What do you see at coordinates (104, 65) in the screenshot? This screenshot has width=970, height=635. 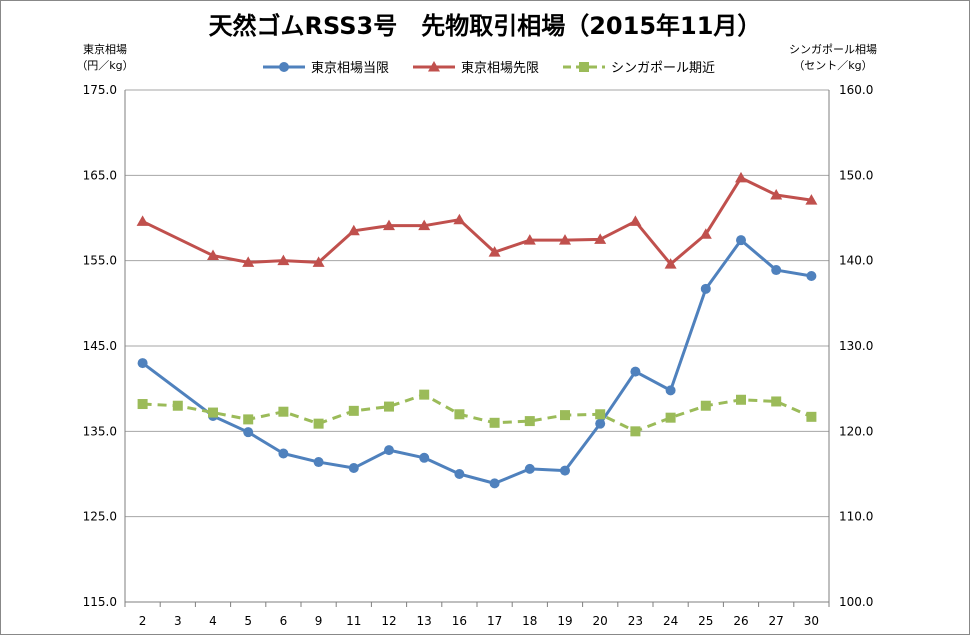 I see `left-axis-title-line2: （円／kg）` at bounding box center [104, 65].